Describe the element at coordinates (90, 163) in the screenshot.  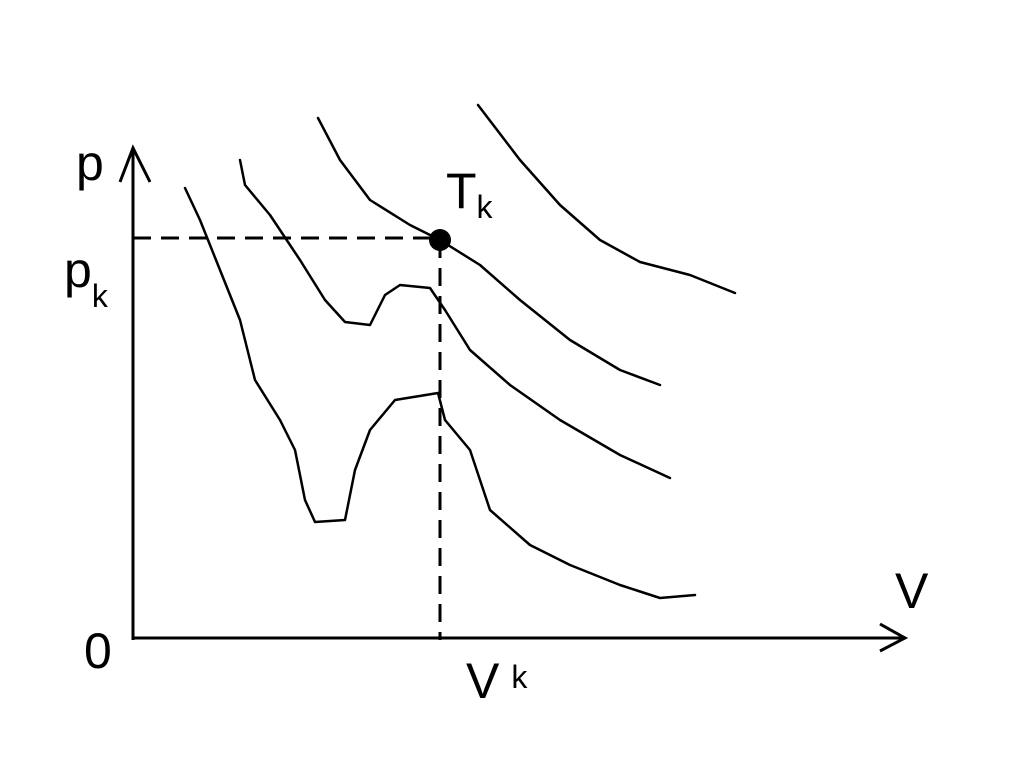
I see `y-axis-label: p` at that location.